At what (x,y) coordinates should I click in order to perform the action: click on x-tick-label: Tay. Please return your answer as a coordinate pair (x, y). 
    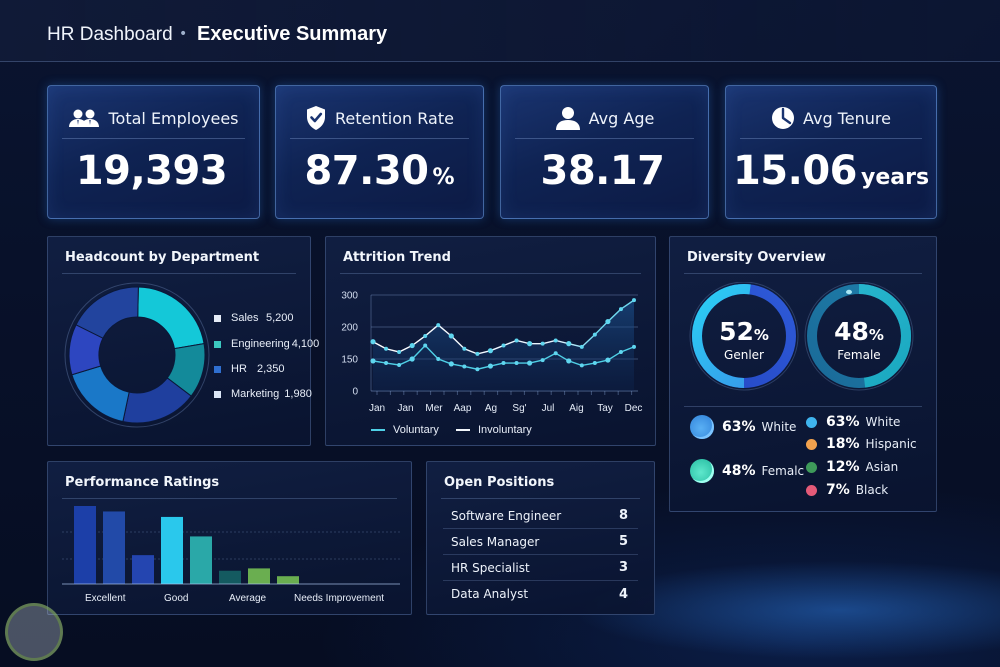
    Looking at the image, I should click on (605, 408).